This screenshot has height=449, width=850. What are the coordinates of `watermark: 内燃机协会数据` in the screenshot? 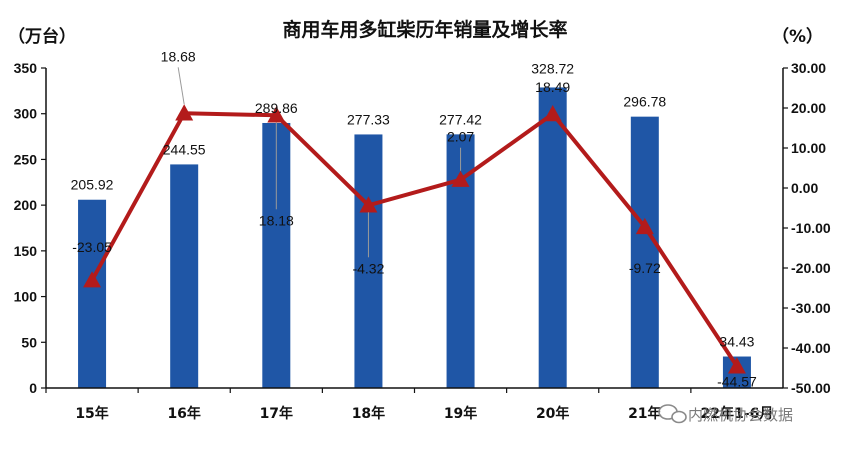 It's located at (725, 414).